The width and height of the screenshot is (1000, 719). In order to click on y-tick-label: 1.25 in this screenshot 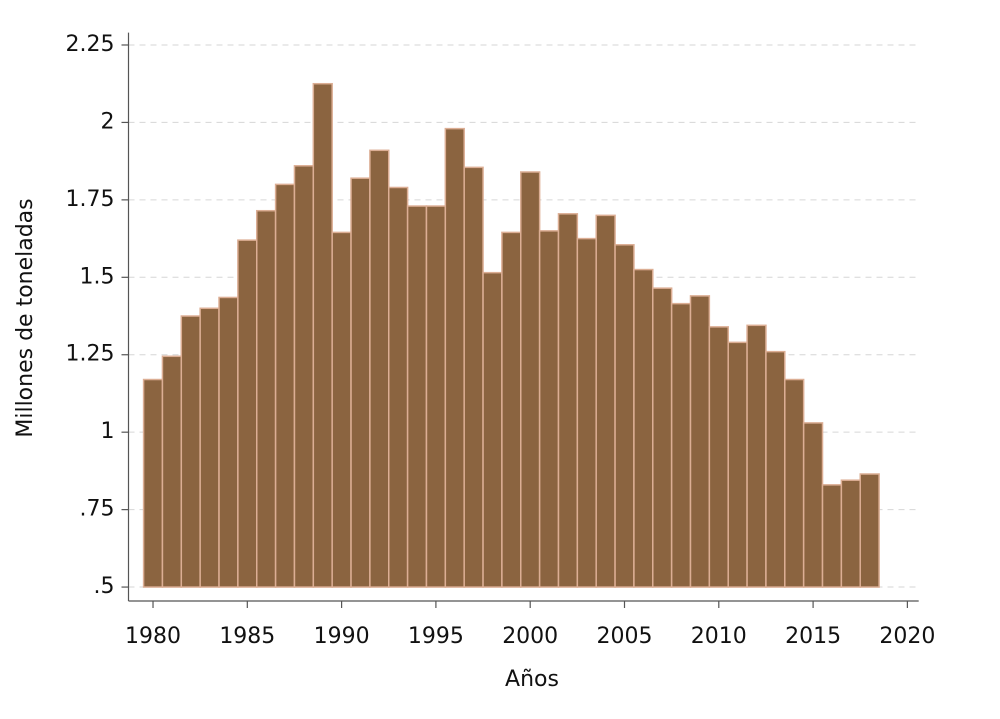, I will do `click(90, 354)`.